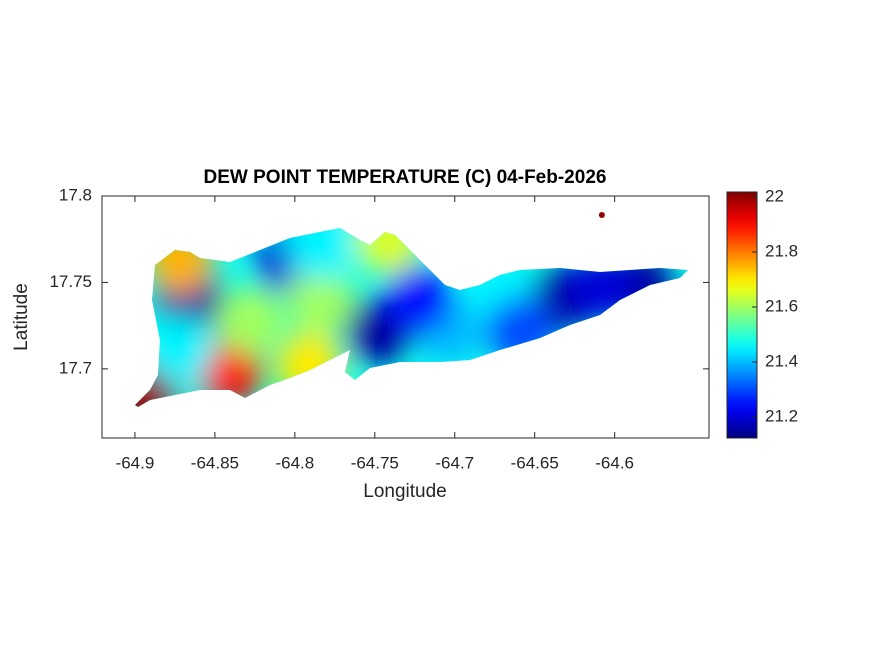  What do you see at coordinates (75, 194) in the screenshot?
I see `y-tick-label: 17.8` at bounding box center [75, 194].